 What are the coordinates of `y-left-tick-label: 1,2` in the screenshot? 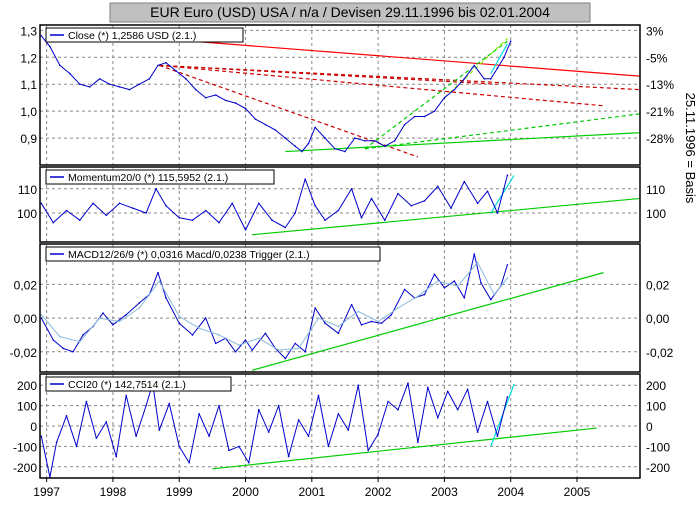 It's located at (28, 58).